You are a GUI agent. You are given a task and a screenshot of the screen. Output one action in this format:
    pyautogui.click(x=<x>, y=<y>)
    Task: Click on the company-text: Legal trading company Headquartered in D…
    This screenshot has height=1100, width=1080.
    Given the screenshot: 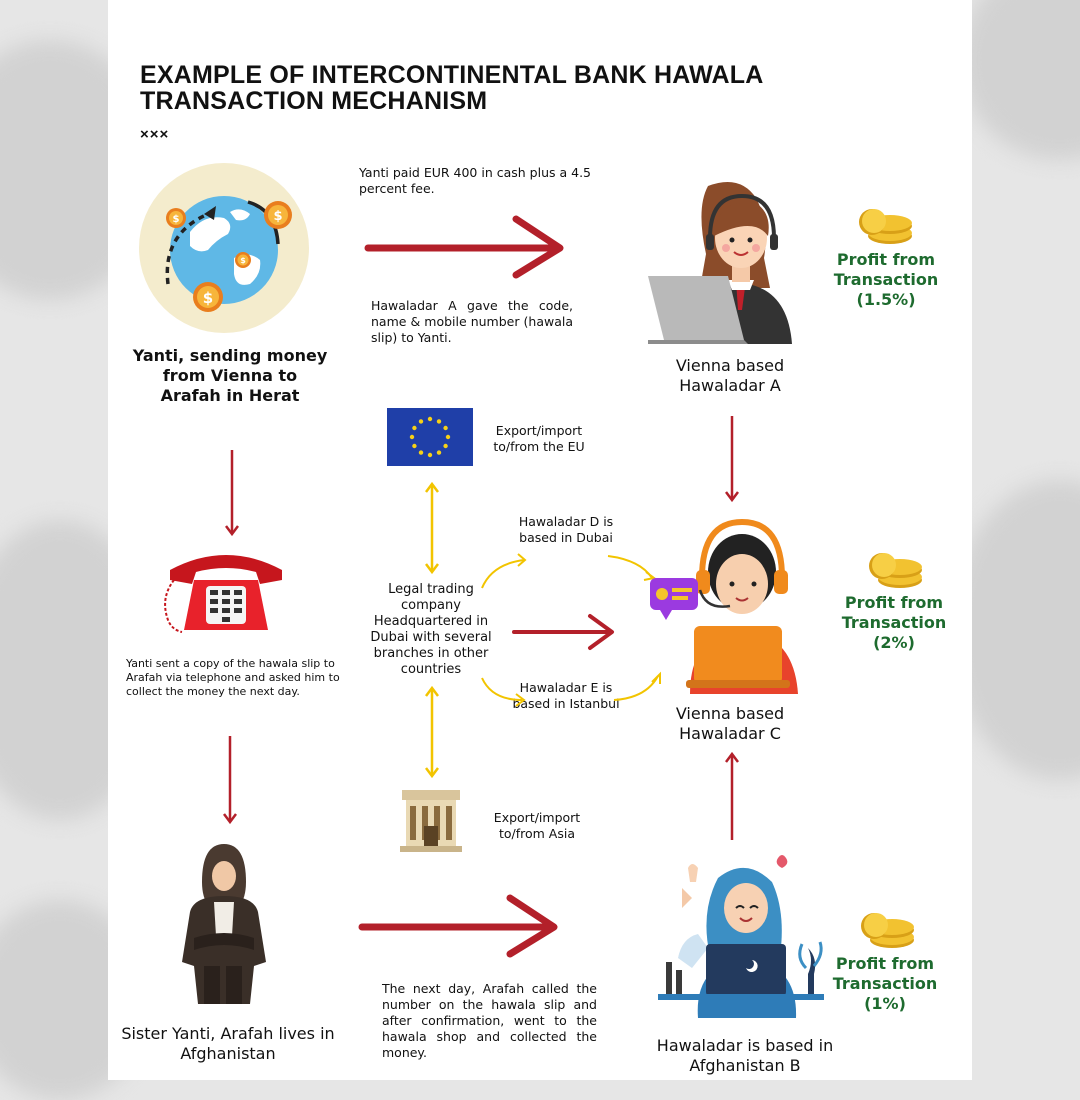 What is the action you would take?
    pyautogui.click(x=431, y=629)
    